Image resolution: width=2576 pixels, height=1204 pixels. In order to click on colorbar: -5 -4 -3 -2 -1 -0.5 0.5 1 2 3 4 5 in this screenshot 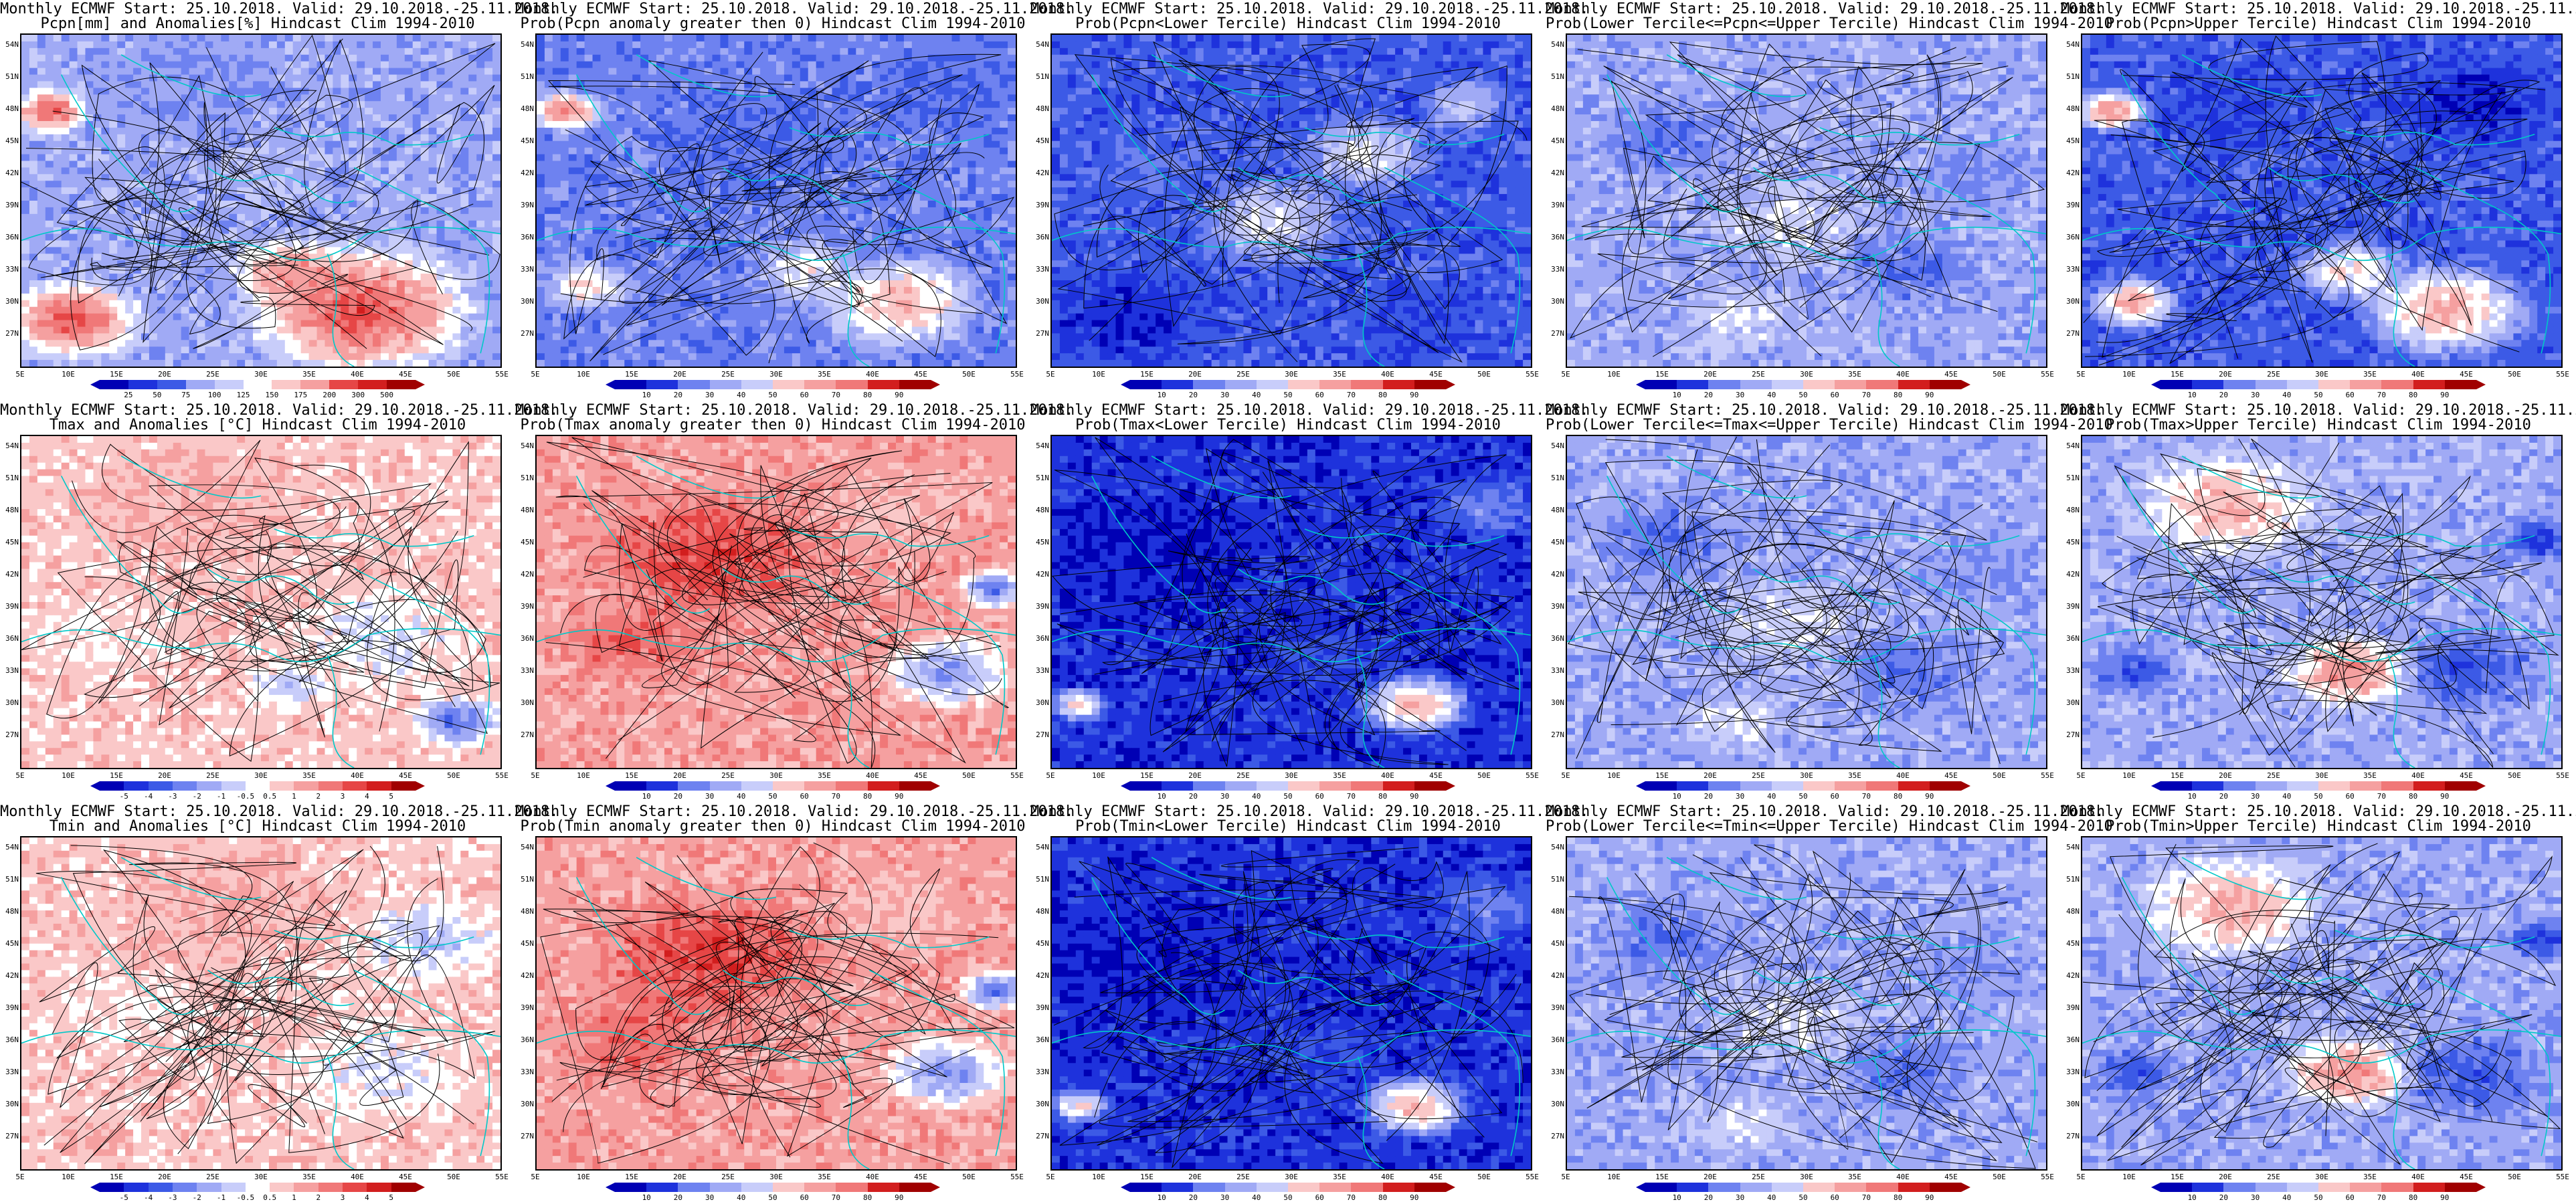, I will do `click(257, 1192)`.